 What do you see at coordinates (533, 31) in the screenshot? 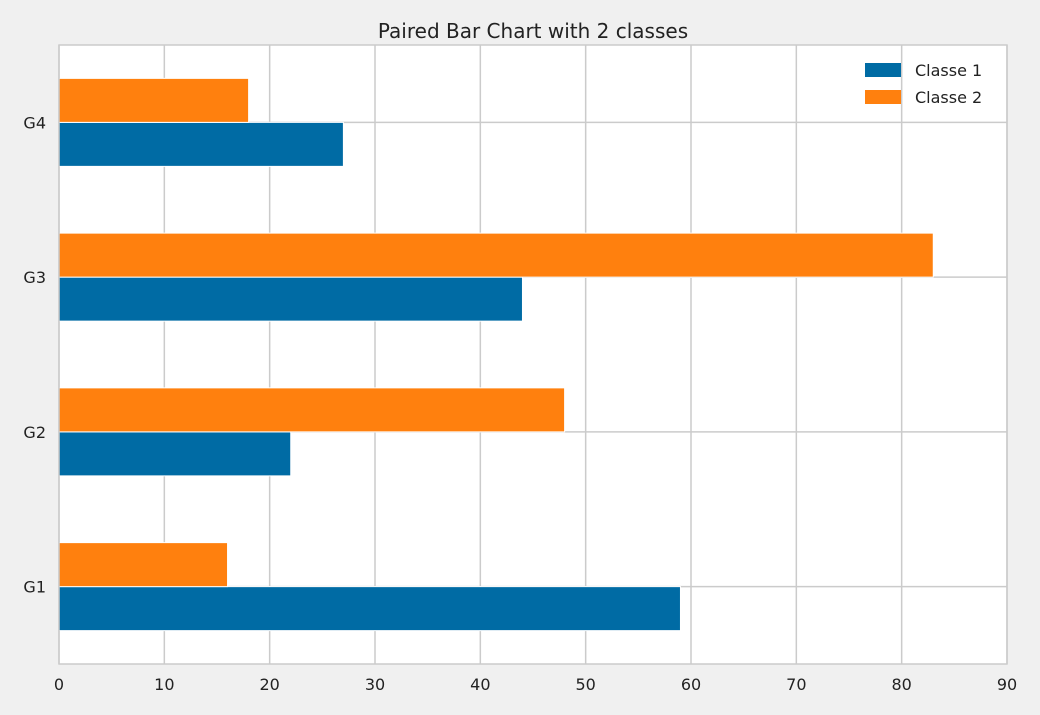
I see `chart-title: Paired Bar Chart with 2 classes` at bounding box center [533, 31].